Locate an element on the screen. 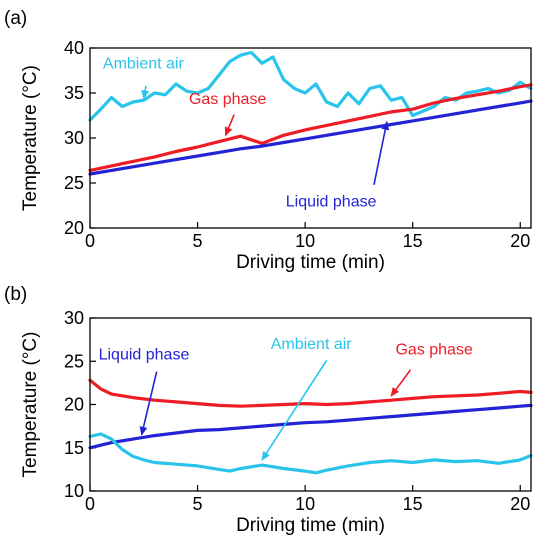 This screenshot has height=550, width=545. y-tick-label: 40 is located at coordinates (74, 48).